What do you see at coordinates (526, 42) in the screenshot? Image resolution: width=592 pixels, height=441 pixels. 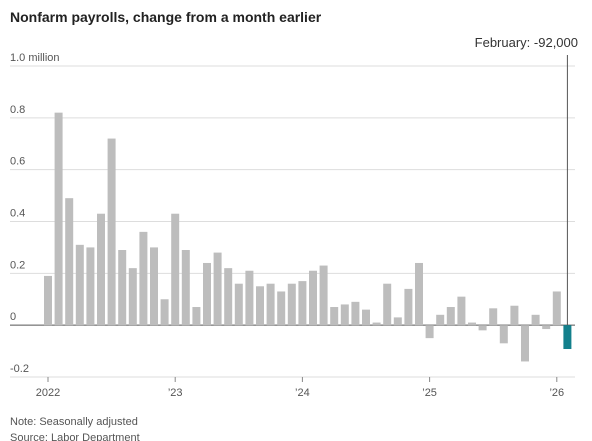 I see `annotation: February: -92,000` at bounding box center [526, 42].